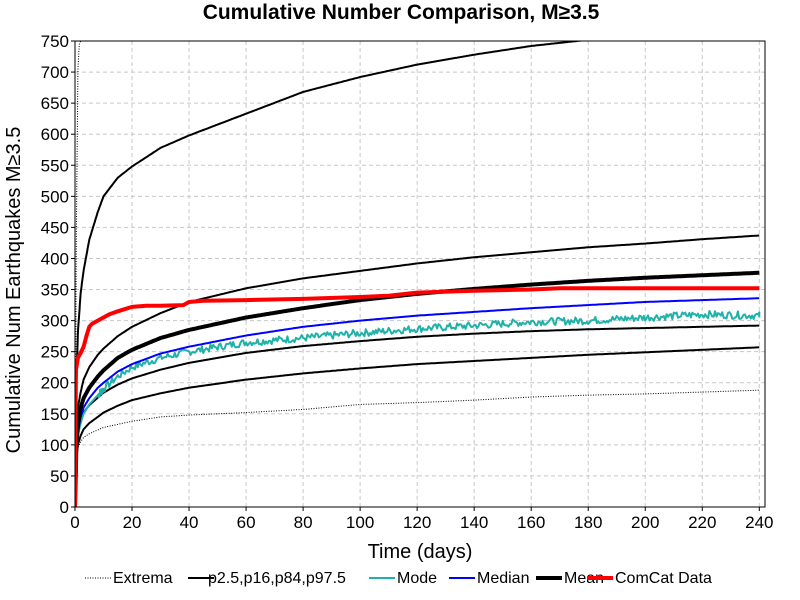 The height and width of the screenshot is (600, 800). What do you see at coordinates (55, 321) in the screenshot?
I see `y-tick-label: 300` at bounding box center [55, 321].